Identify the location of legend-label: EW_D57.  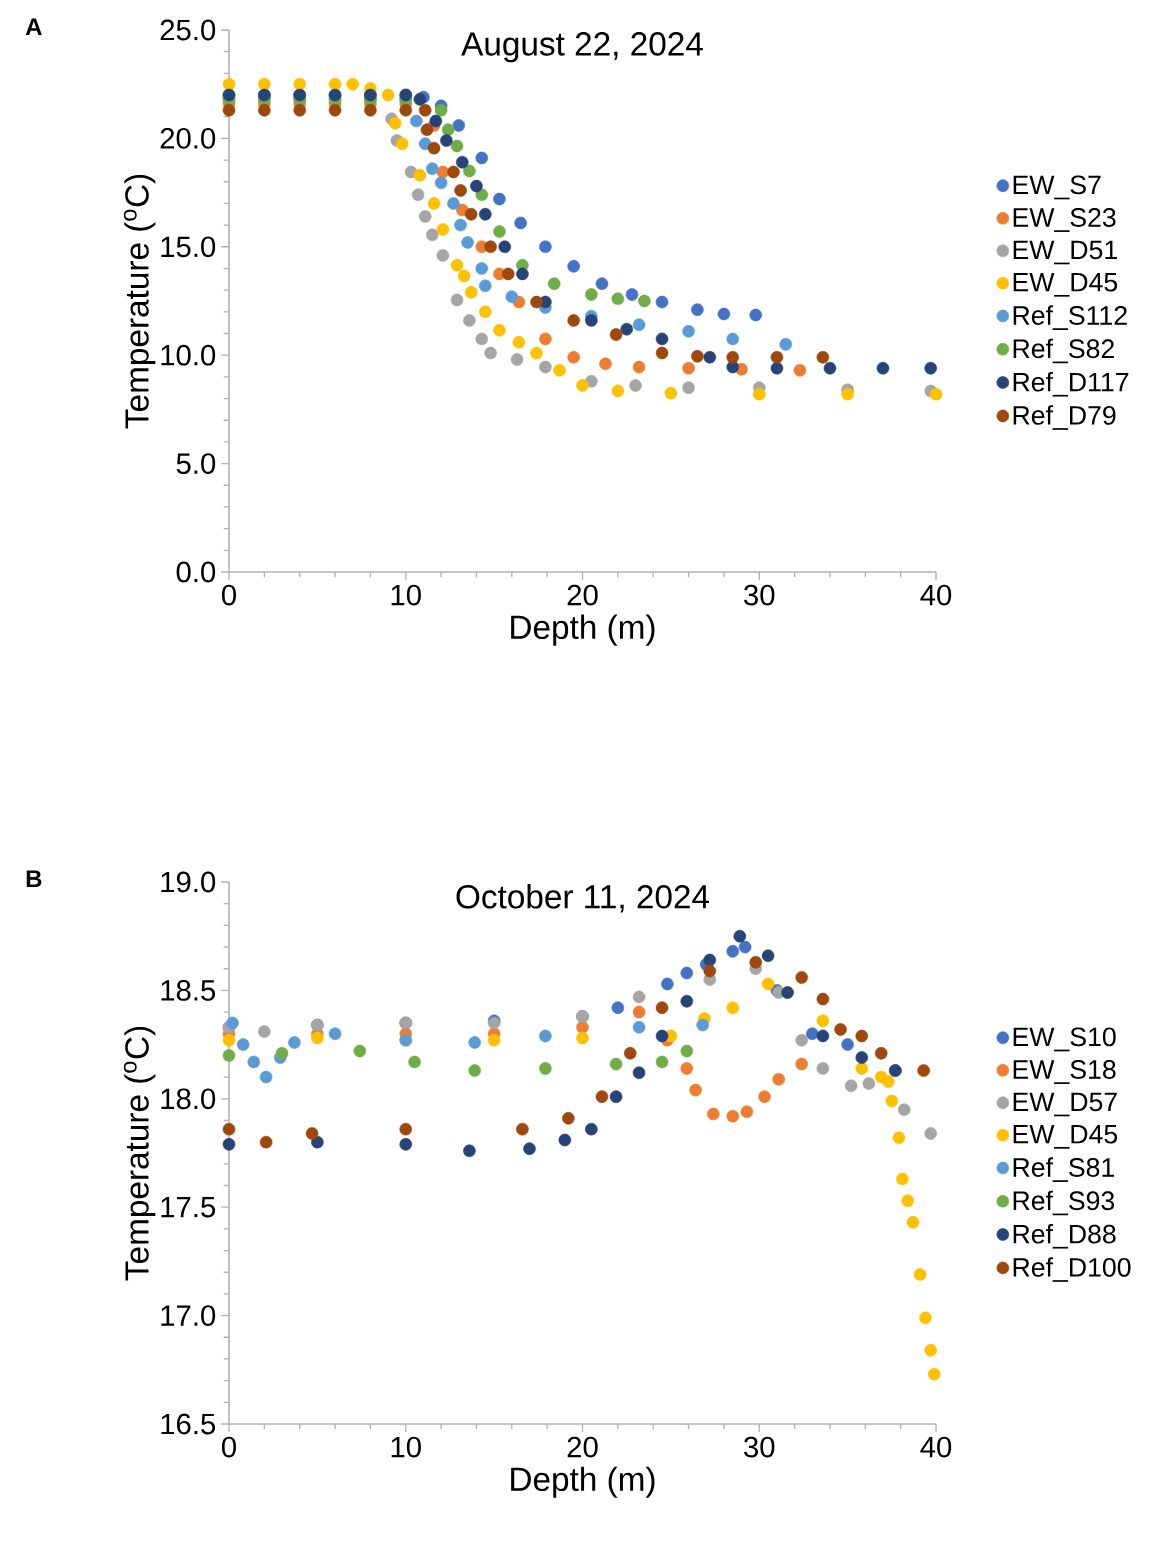
(1065, 1104).